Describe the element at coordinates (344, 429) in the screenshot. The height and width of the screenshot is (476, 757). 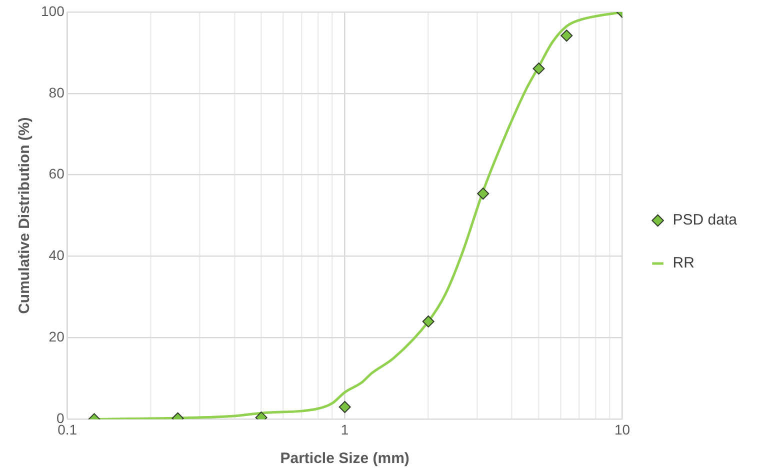
I see `x-tick-label: 1` at that location.